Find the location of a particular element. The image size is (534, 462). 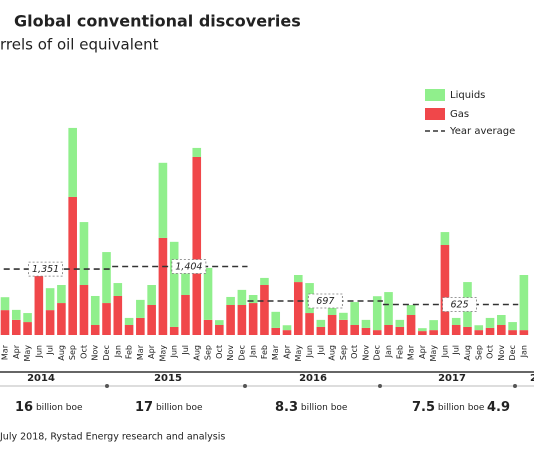

year-total: 4.9 is located at coordinates (498, 407).